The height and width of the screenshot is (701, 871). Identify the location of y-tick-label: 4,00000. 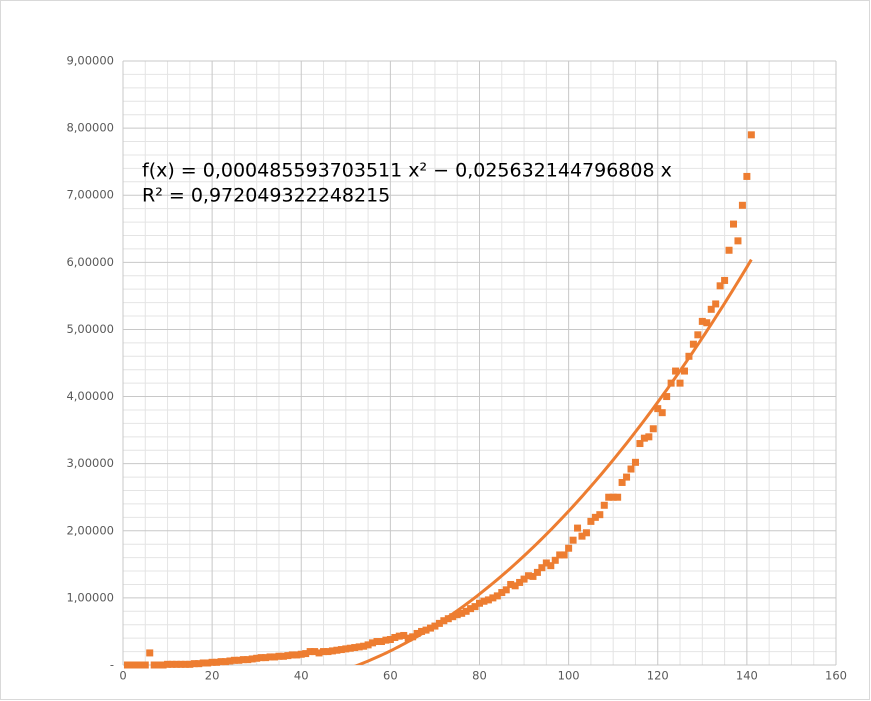
(90, 396).